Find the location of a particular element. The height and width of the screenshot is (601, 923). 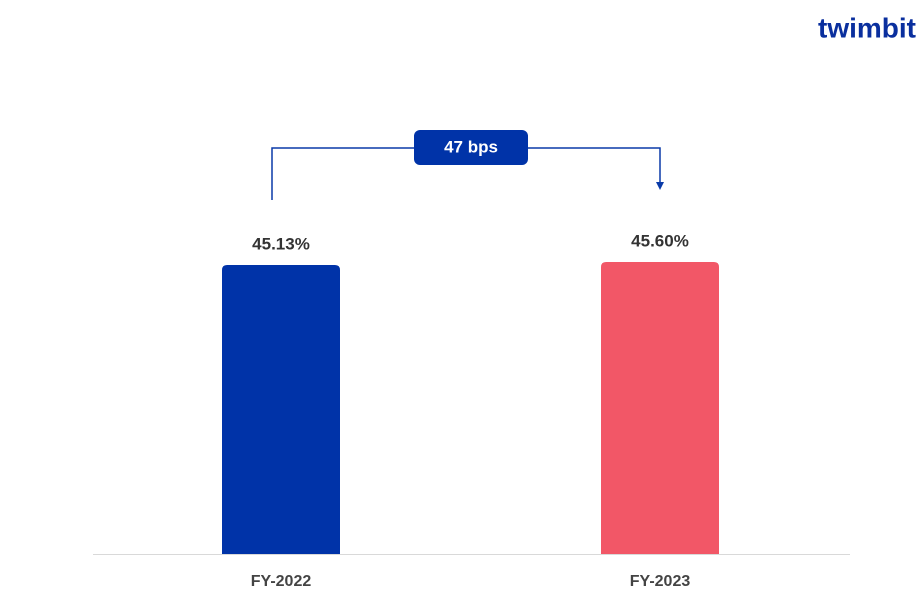

logo: twimbit is located at coordinates (867, 27).